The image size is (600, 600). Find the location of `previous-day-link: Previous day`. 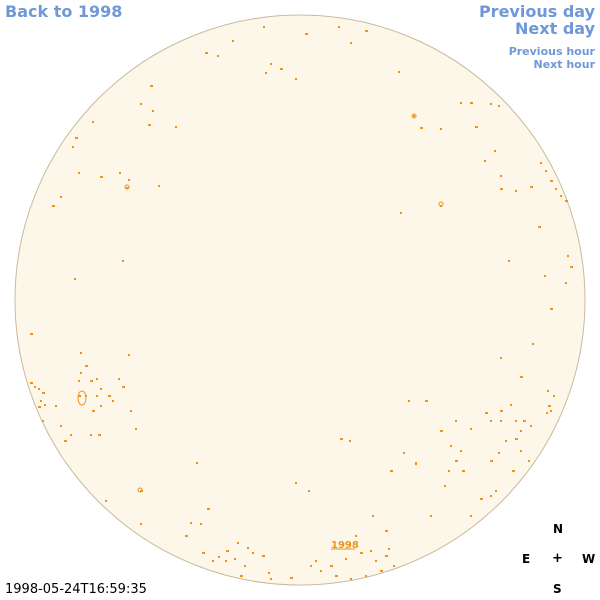

previous-day-link: Previous day is located at coordinates (536, 11).